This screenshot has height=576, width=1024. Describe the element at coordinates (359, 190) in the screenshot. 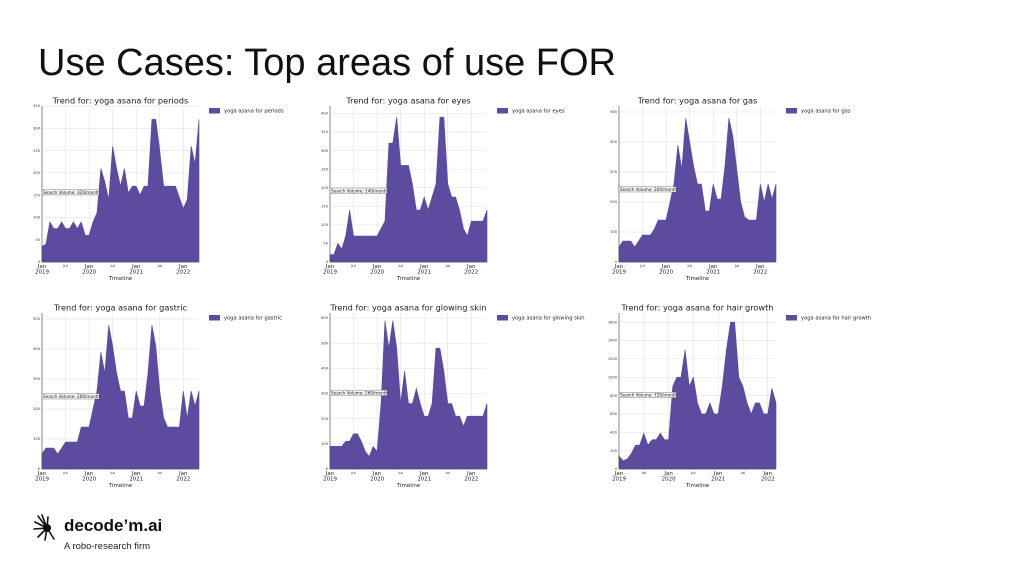

I see `annotation-label: Search Volume: 140/month` at that location.